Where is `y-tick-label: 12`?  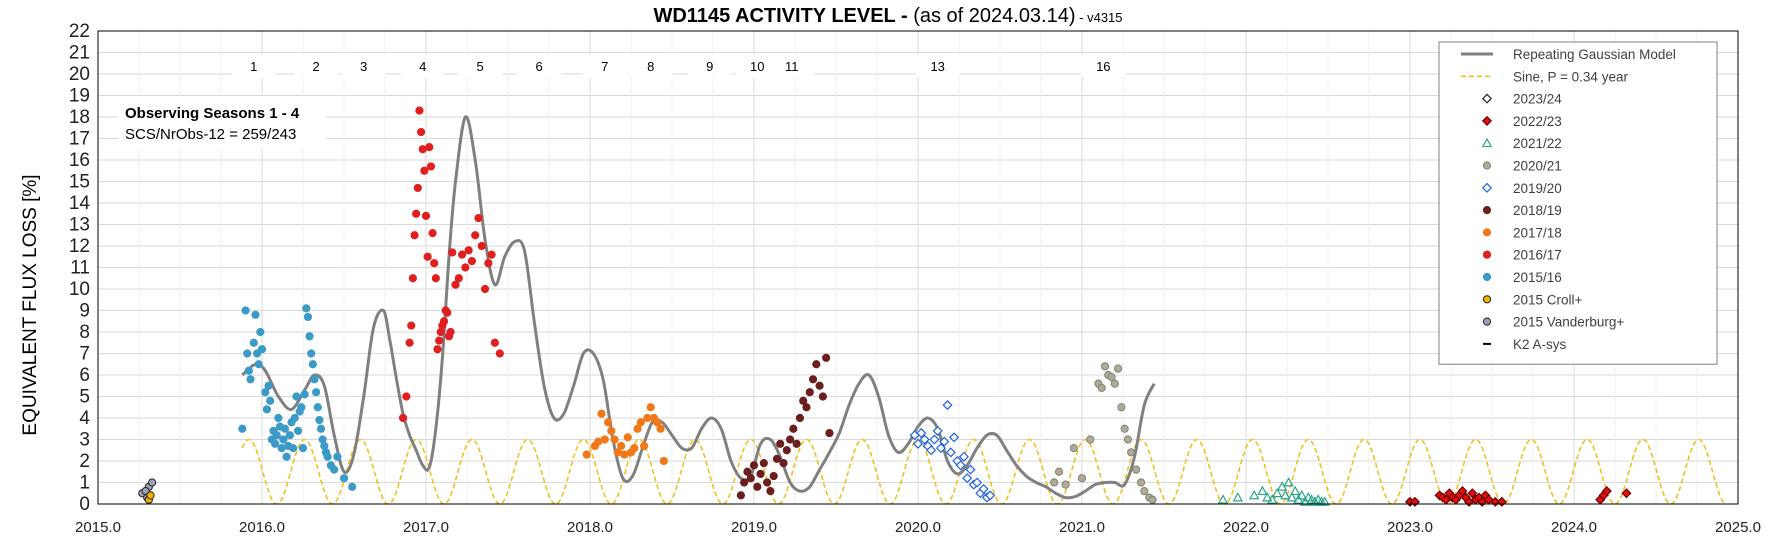
y-tick-label: 12 is located at coordinates (79, 246).